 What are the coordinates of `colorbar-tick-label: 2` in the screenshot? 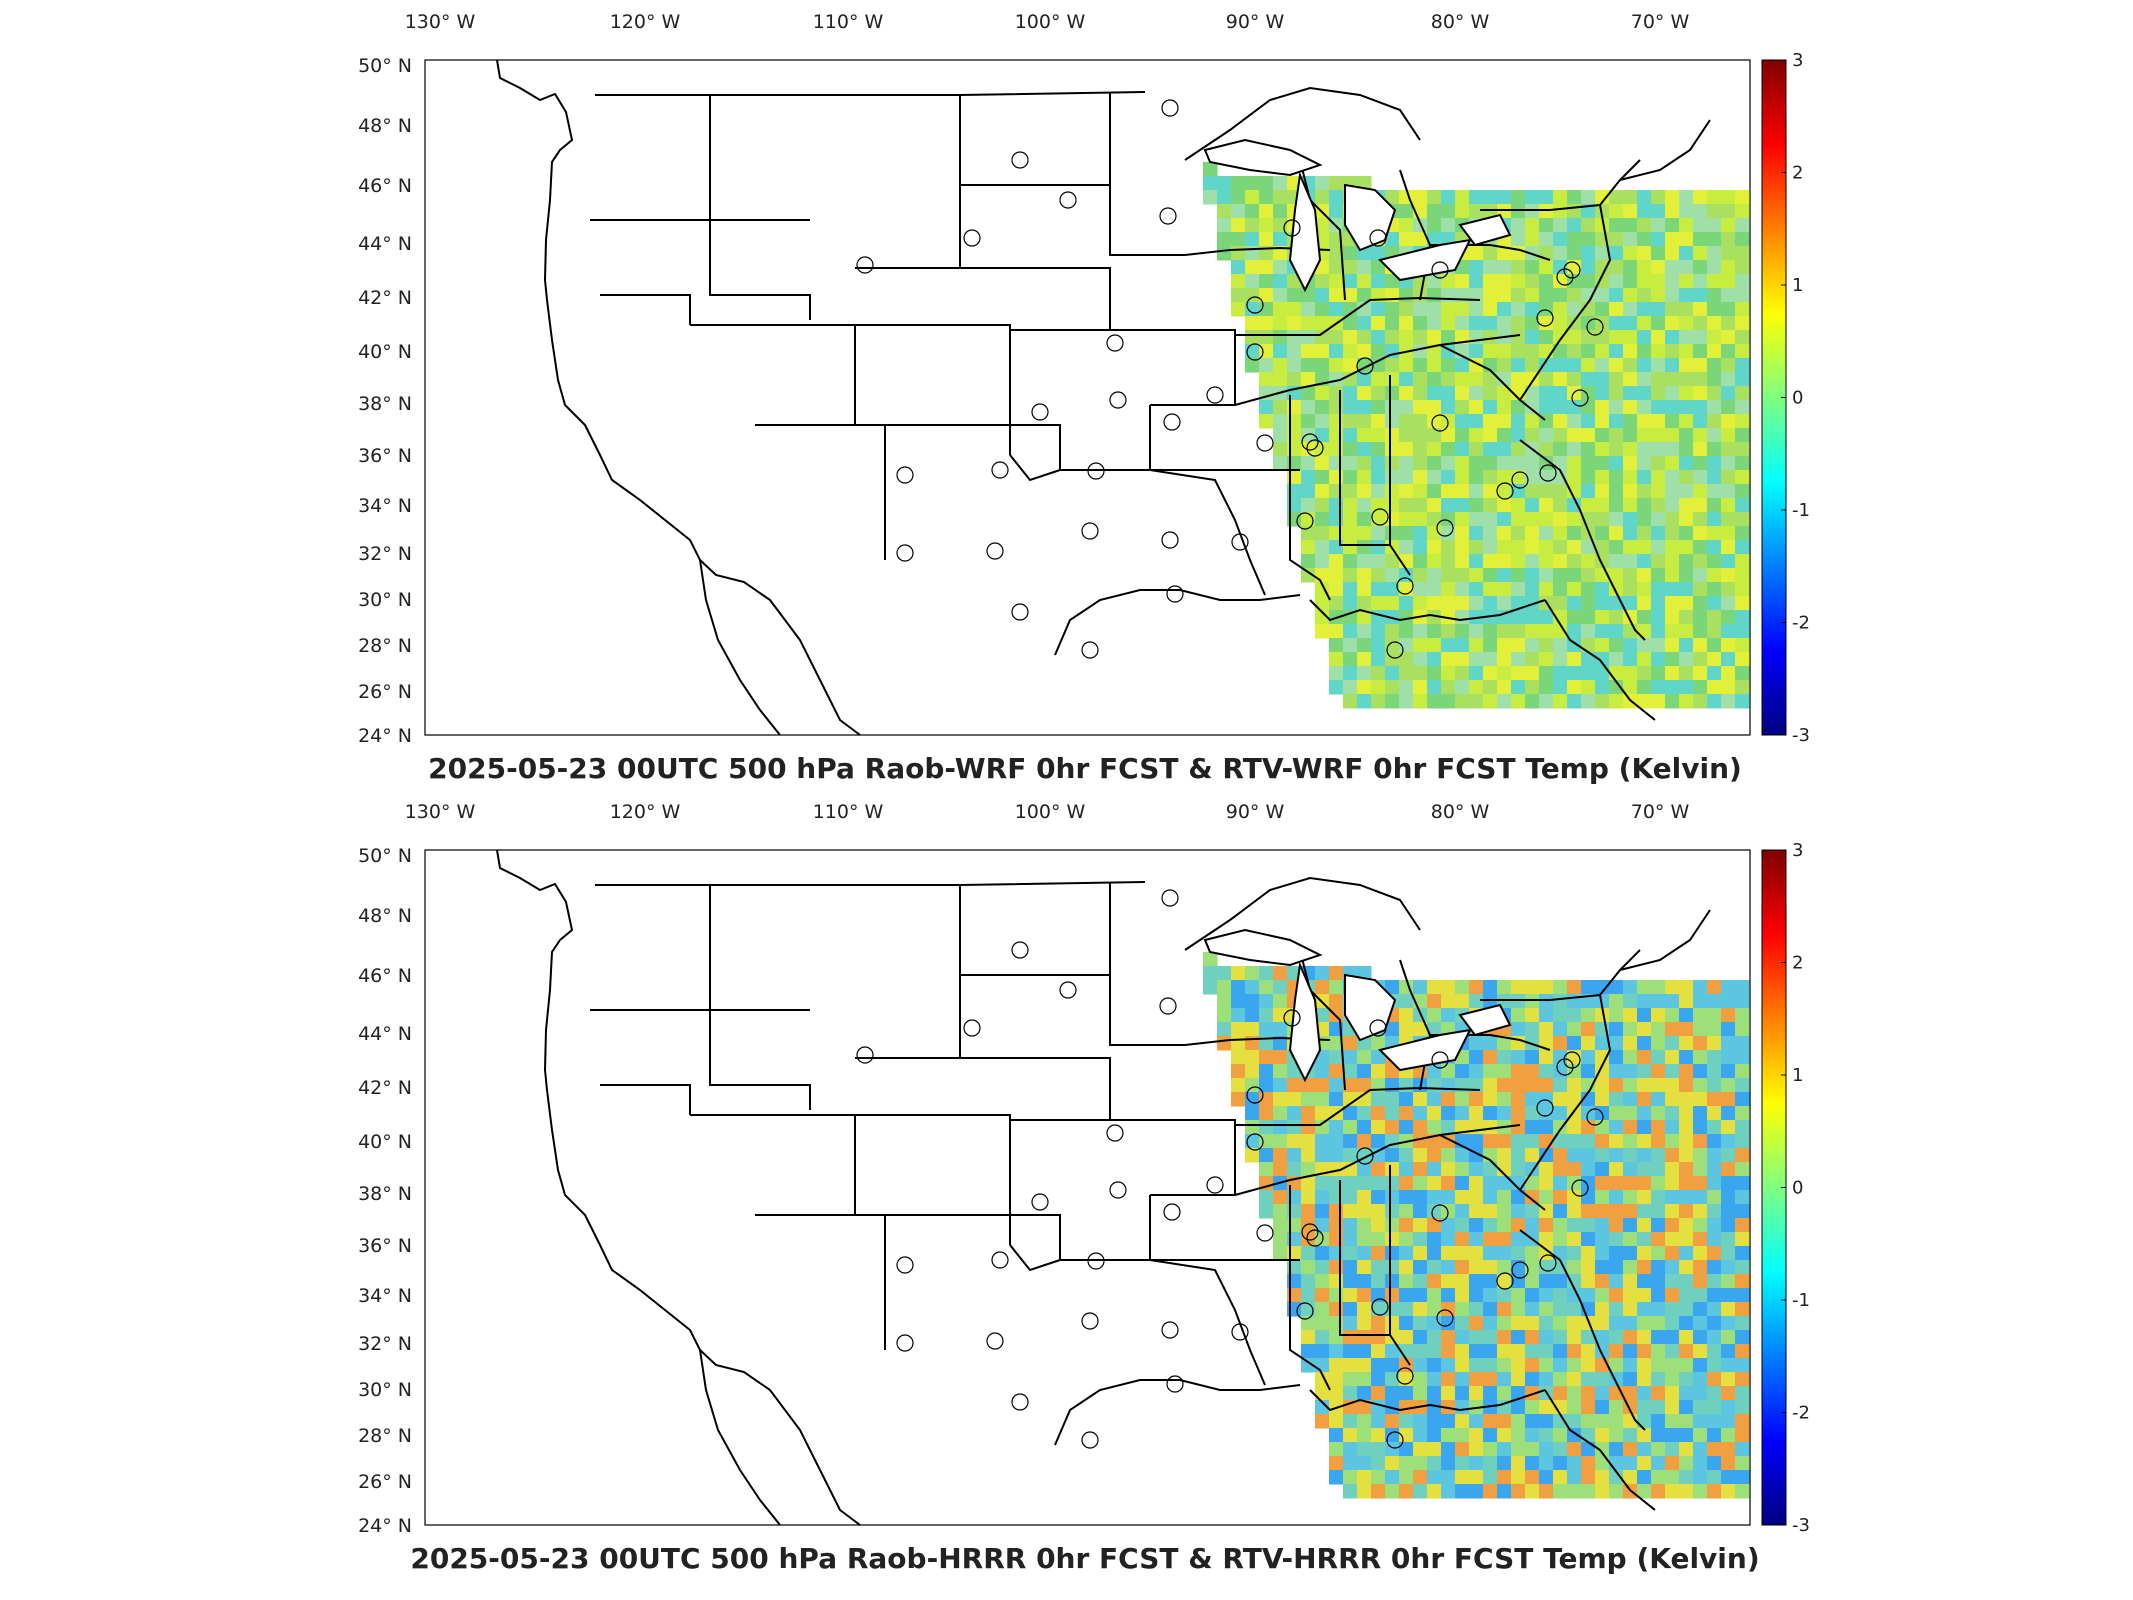 It's located at (1797, 963).